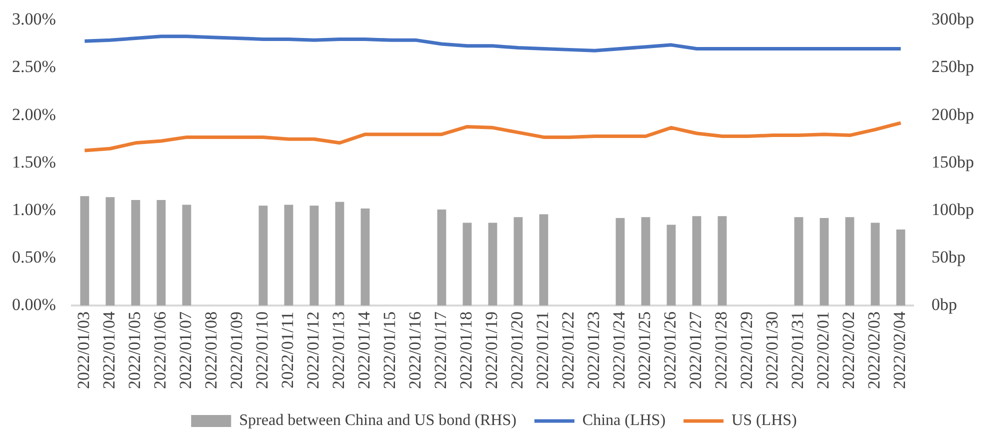  I want to click on legend-label: China (LHS), so click(624, 421).